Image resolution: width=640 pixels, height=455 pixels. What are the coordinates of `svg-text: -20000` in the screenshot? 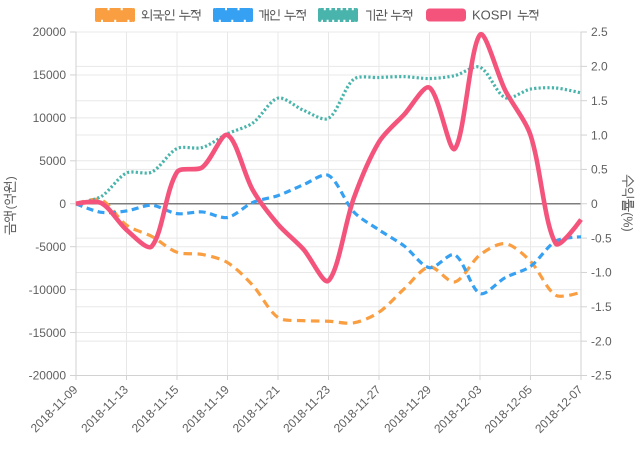 It's located at (48, 376).